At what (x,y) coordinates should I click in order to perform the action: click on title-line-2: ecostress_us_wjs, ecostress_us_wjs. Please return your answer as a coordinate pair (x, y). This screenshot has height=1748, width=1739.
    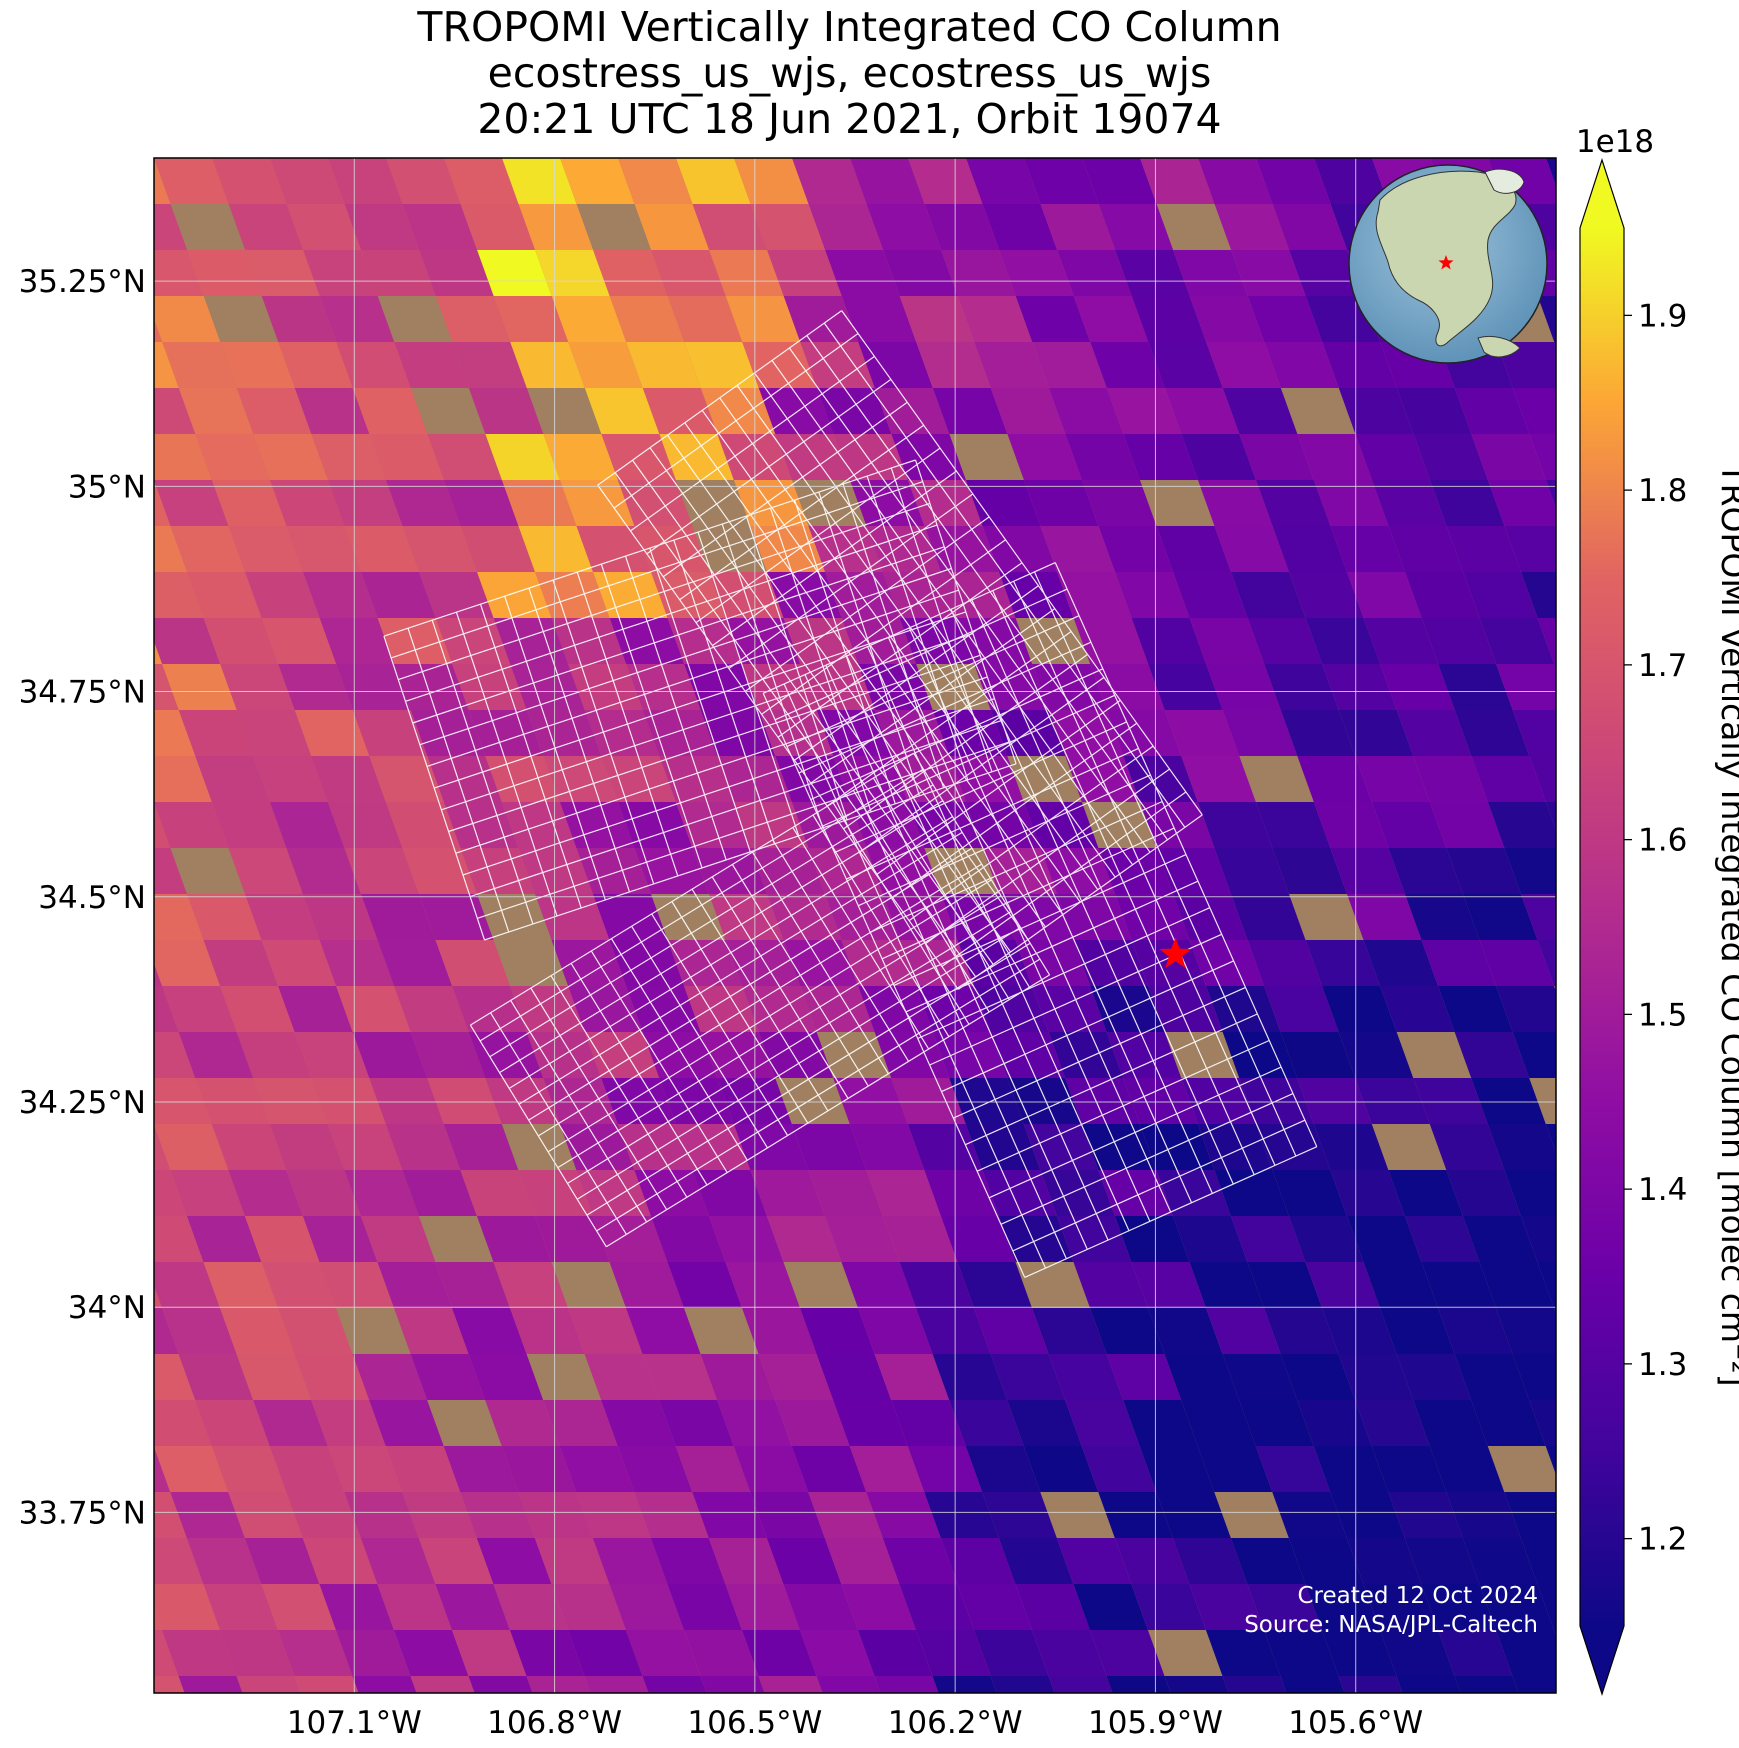
    Looking at the image, I should click on (849, 73).